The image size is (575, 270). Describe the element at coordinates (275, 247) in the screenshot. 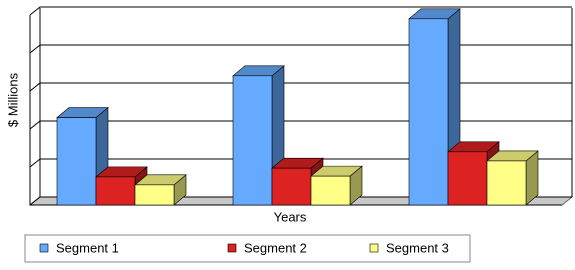

I see `legend-label: Segment 2` at that location.